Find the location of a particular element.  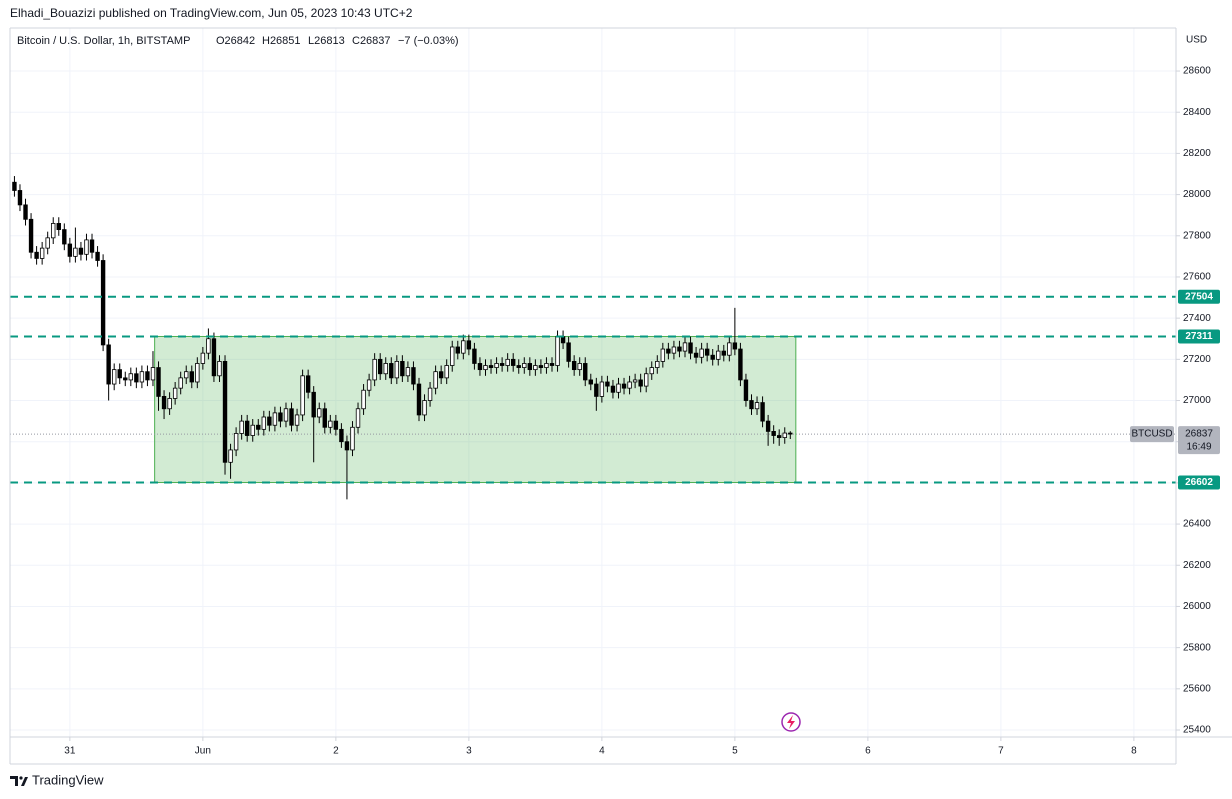

y-tick-label: 25600 is located at coordinates (1197, 688).